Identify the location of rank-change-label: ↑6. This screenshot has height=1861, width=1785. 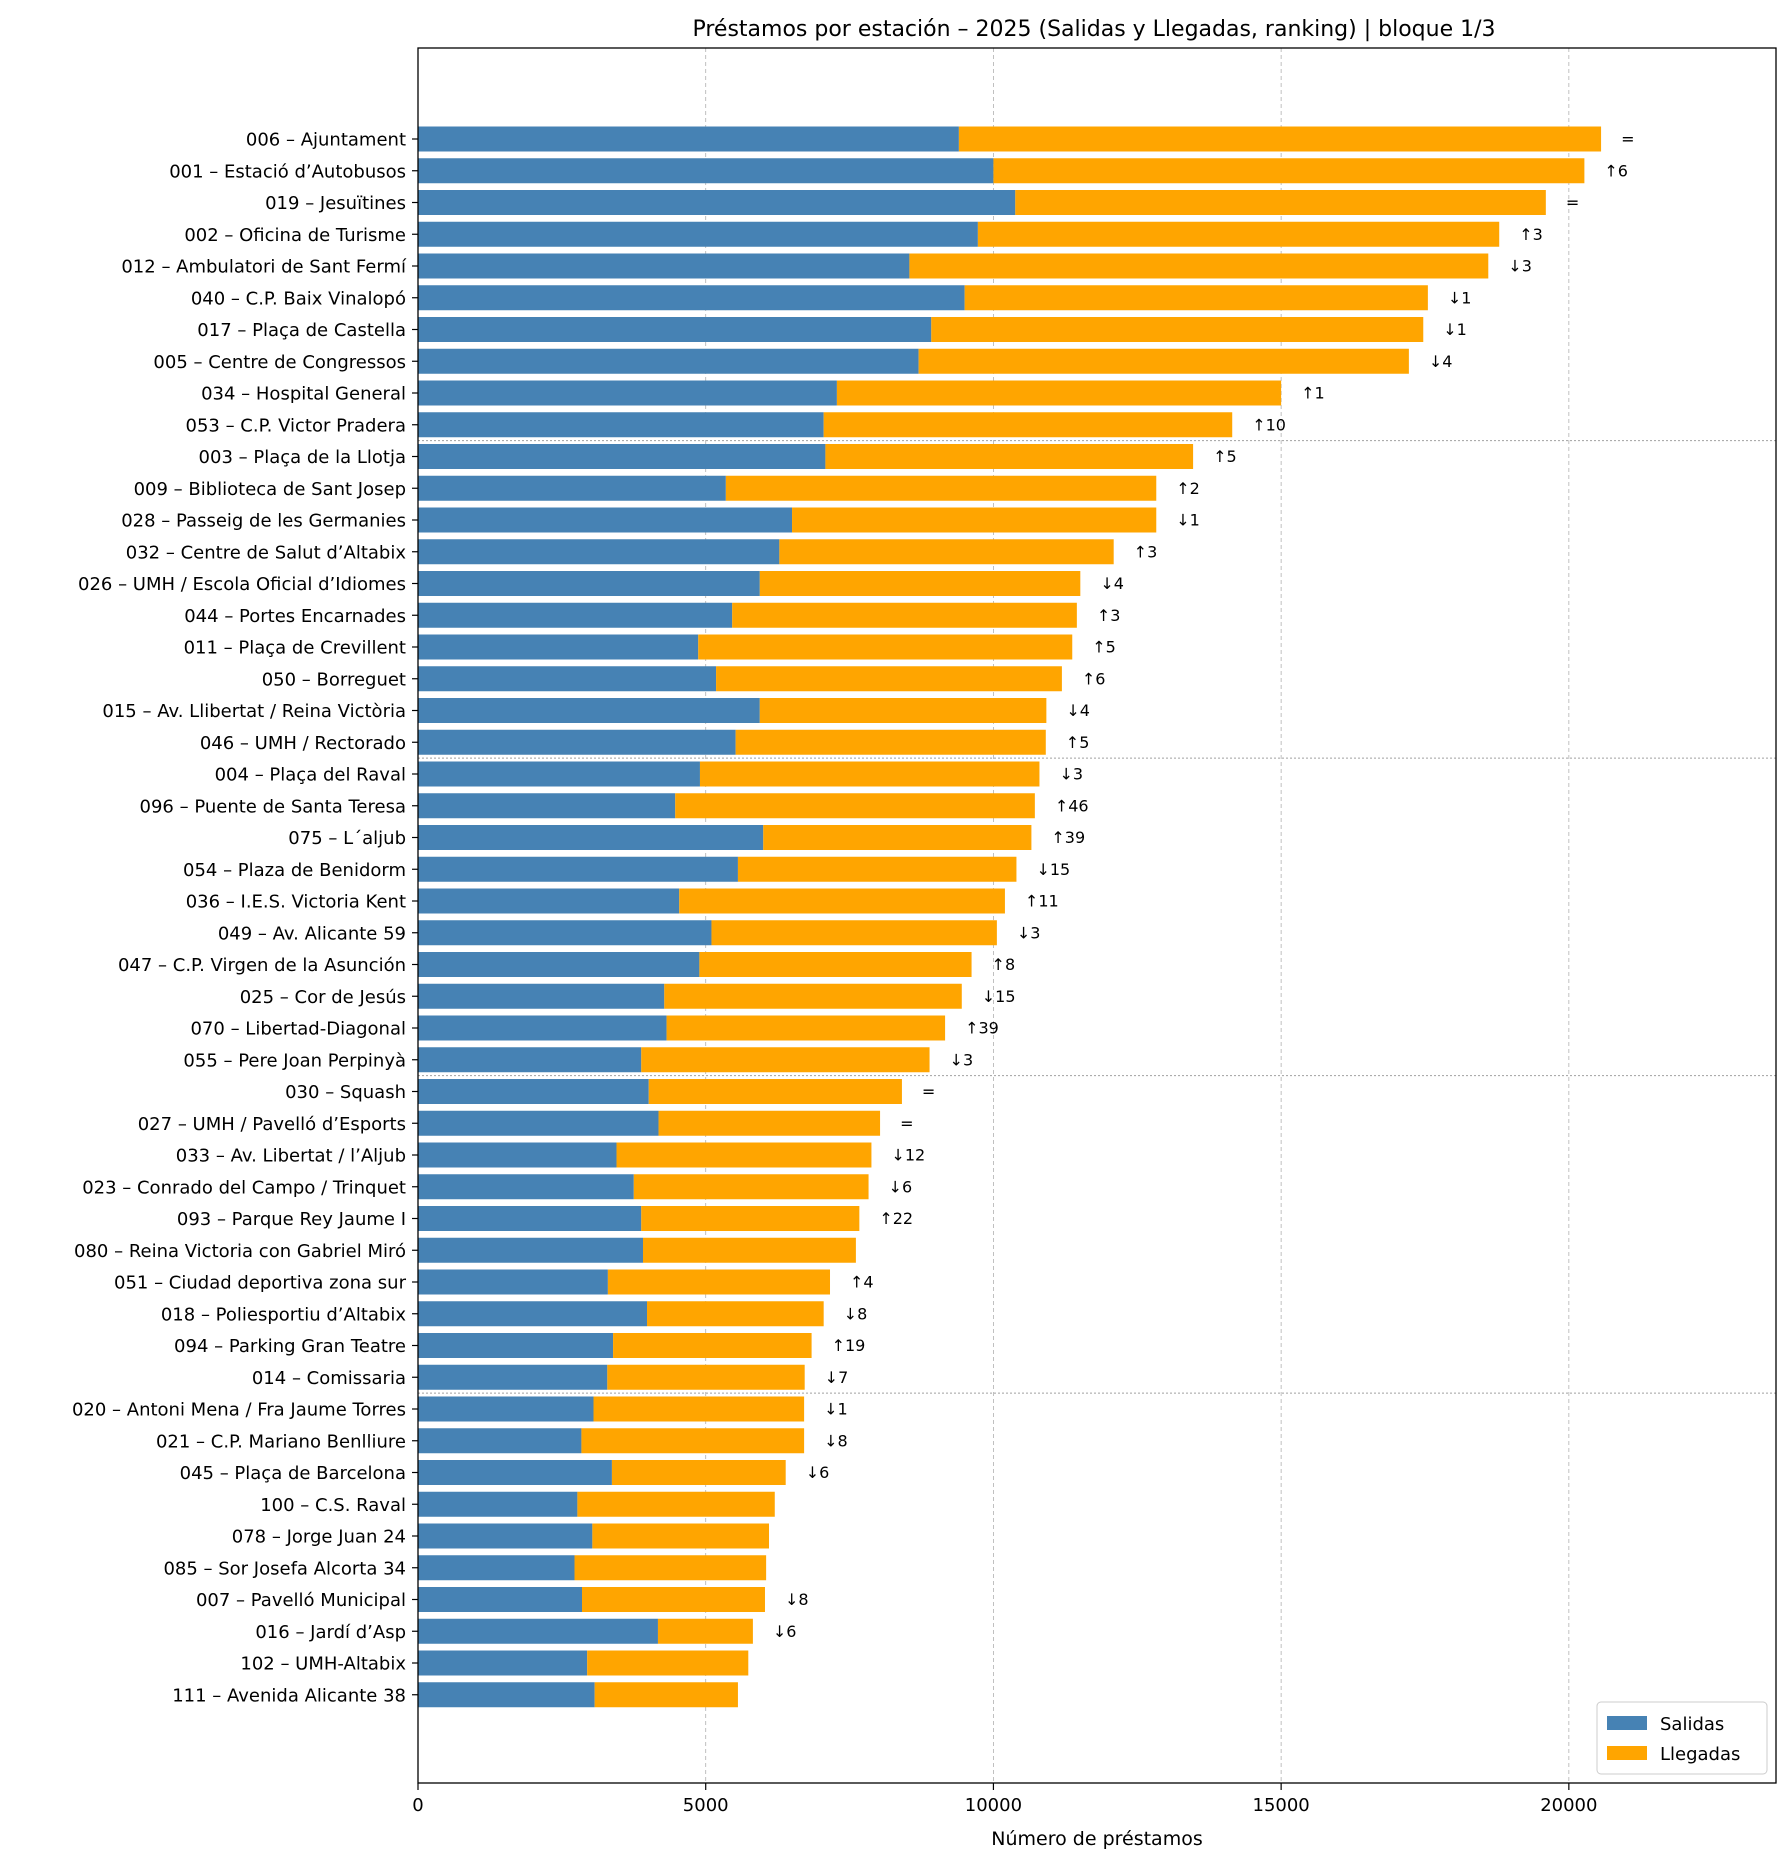
(1094, 678).